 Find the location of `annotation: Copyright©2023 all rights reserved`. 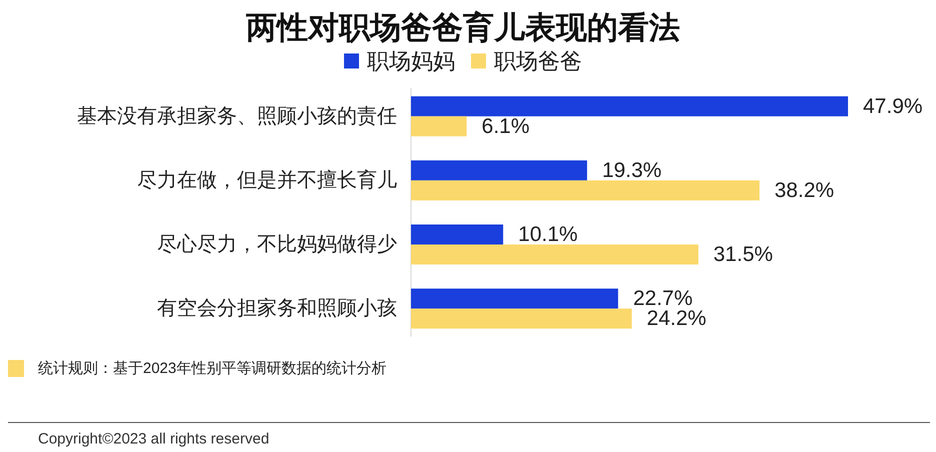

annotation: Copyright©2023 all rights reserved is located at coordinates (154, 439).